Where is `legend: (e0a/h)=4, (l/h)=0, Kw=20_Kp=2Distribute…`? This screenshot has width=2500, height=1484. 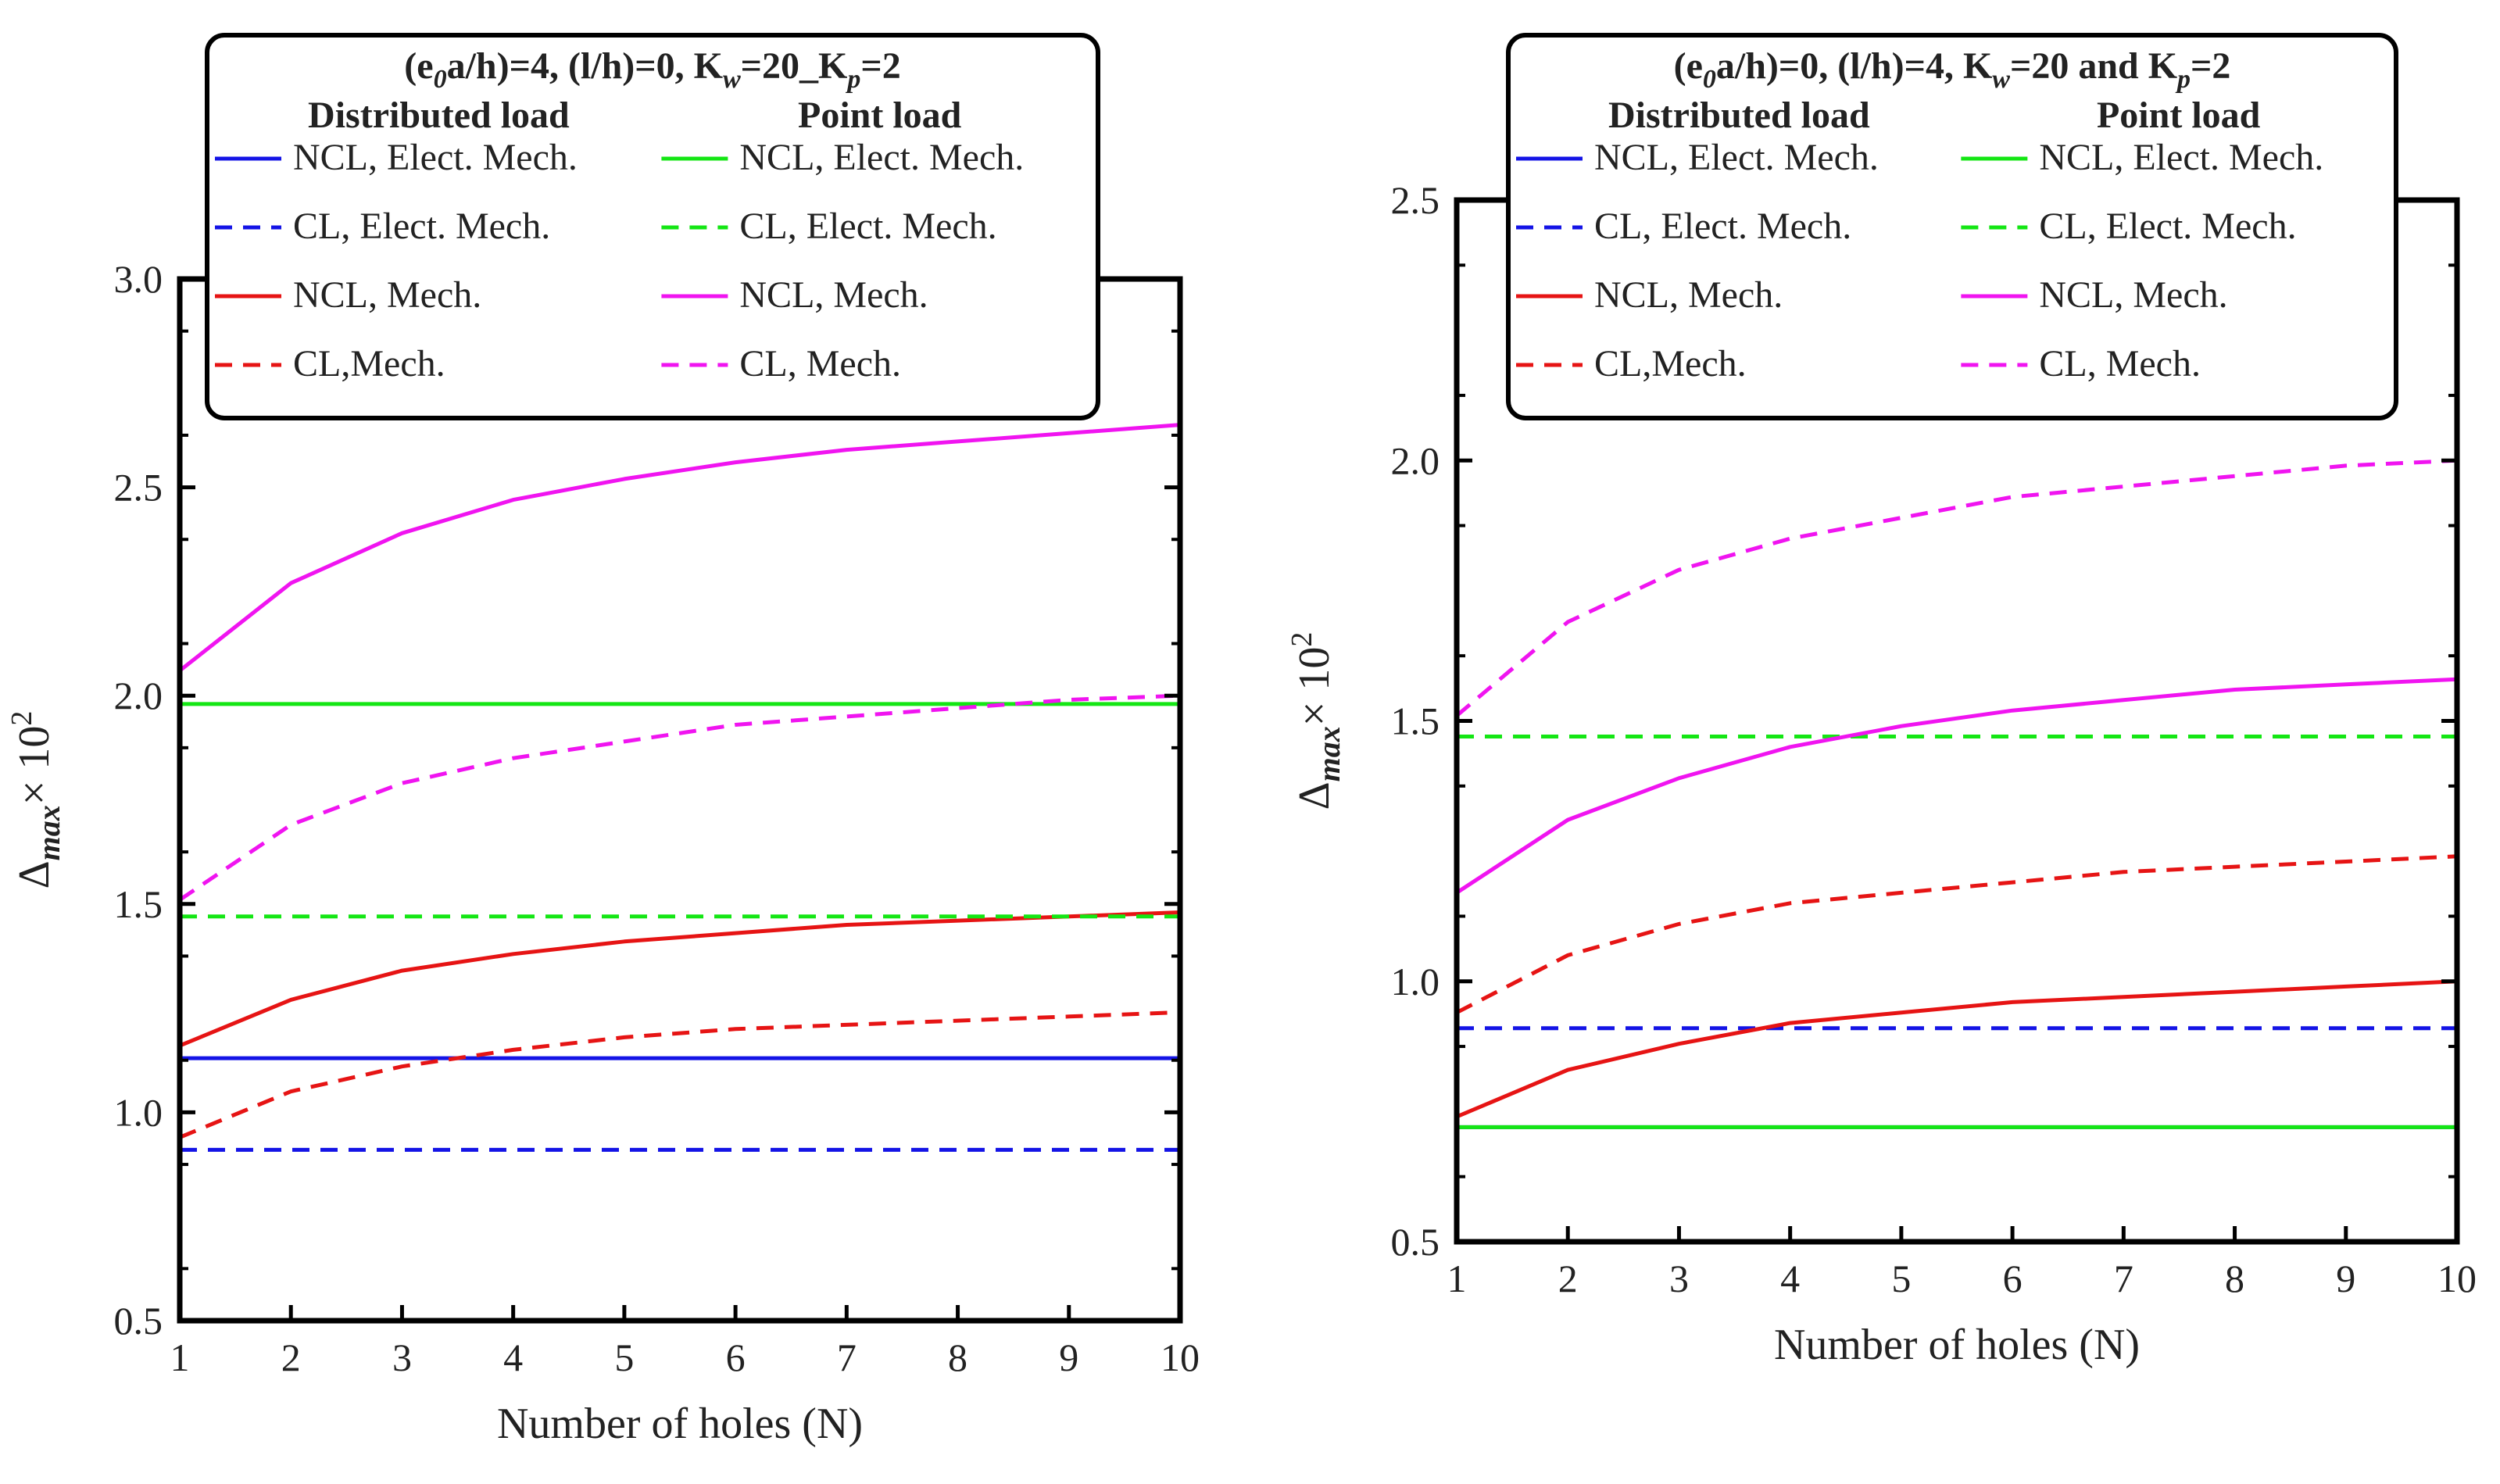
legend: (e0a/h)=4, (l/h)=0, Kw=20_Kp=2Distribute… is located at coordinates (653, 226).